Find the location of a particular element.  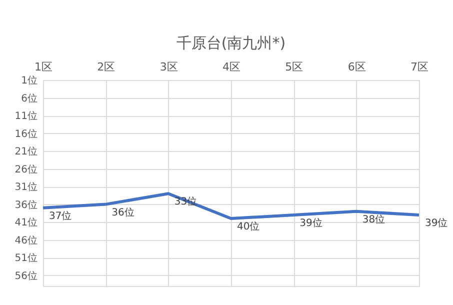

y-tick-label: 1位 is located at coordinates (29, 80).